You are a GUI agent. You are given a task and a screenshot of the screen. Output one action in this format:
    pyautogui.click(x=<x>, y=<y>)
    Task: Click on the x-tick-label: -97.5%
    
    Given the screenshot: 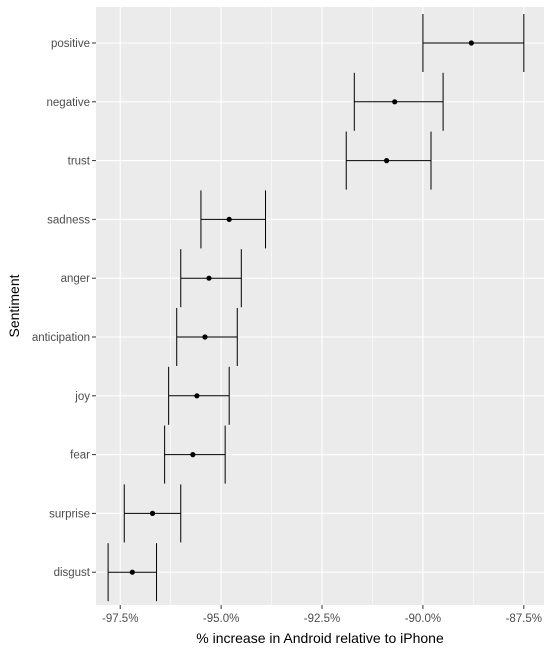 What is the action you would take?
    pyautogui.click(x=120, y=619)
    